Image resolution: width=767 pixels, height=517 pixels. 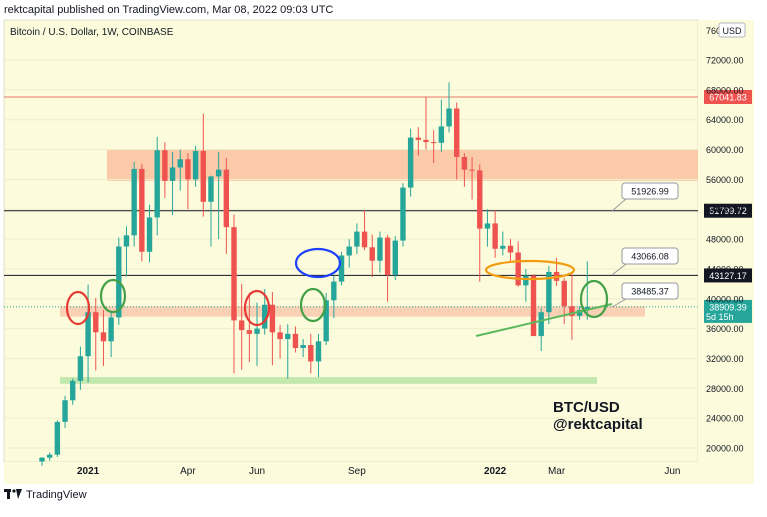 I want to click on time-tick-label: 2021, so click(x=88, y=471).